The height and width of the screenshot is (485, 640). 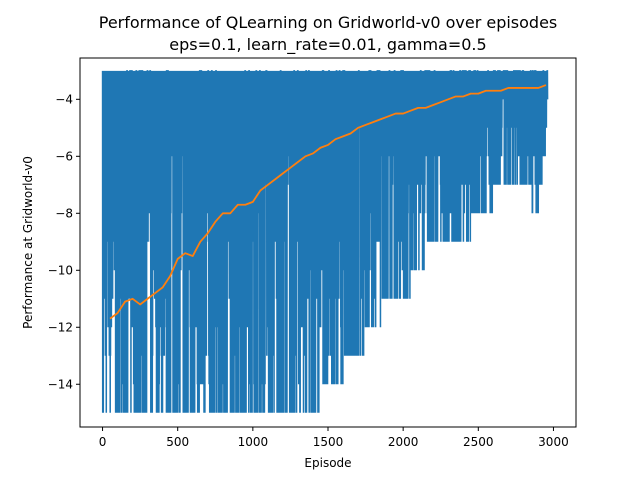 I want to click on y-tick-label: −12, so click(x=60, y=327).